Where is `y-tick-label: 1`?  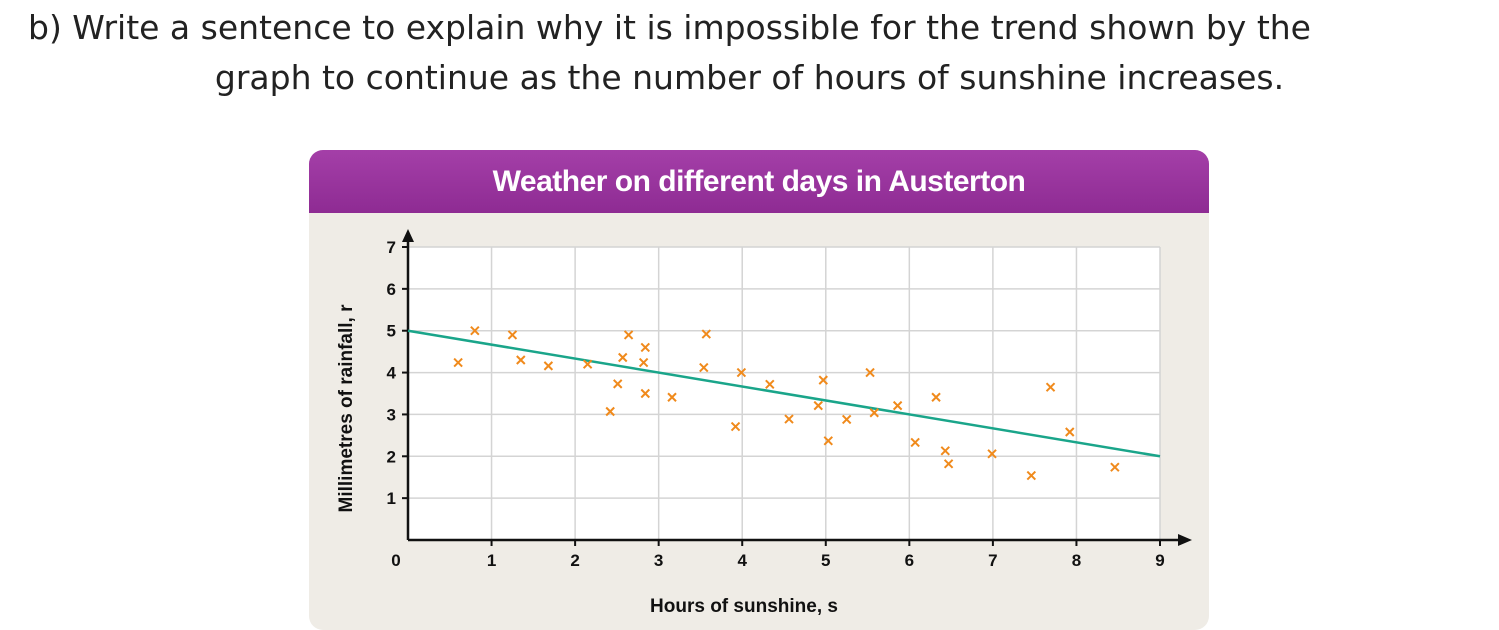
y-tick-label: 1 is located at coordinates (391, 498).